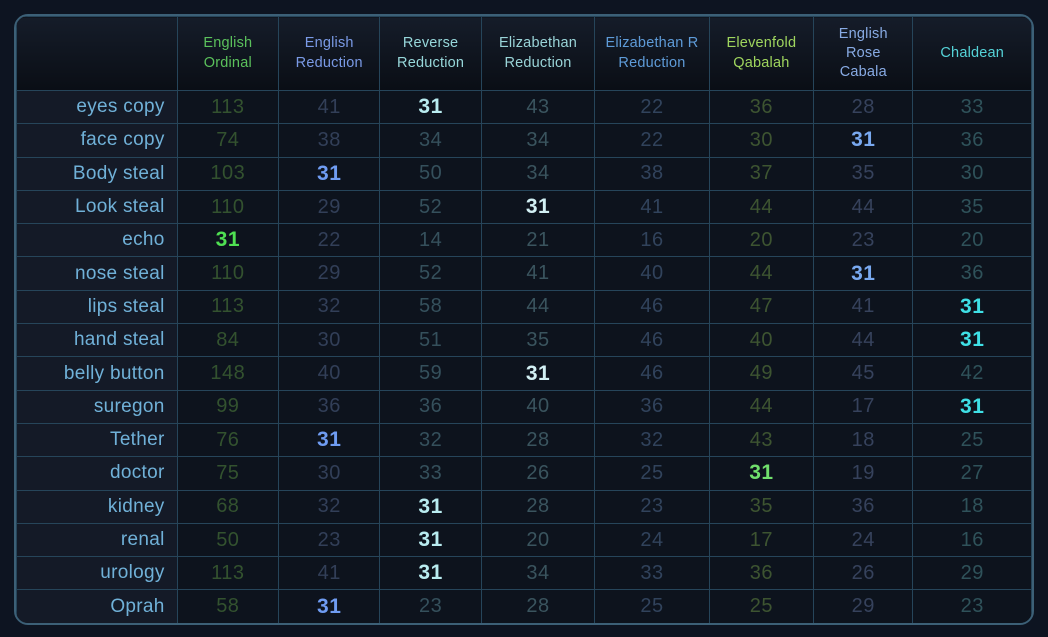 Image resolution: width=1048 pixels, height=637 pixels. What do you see at coordinates (97, 307) in the screenshot?
I see `row-label: lips steal` at bounding box center [97, 307].